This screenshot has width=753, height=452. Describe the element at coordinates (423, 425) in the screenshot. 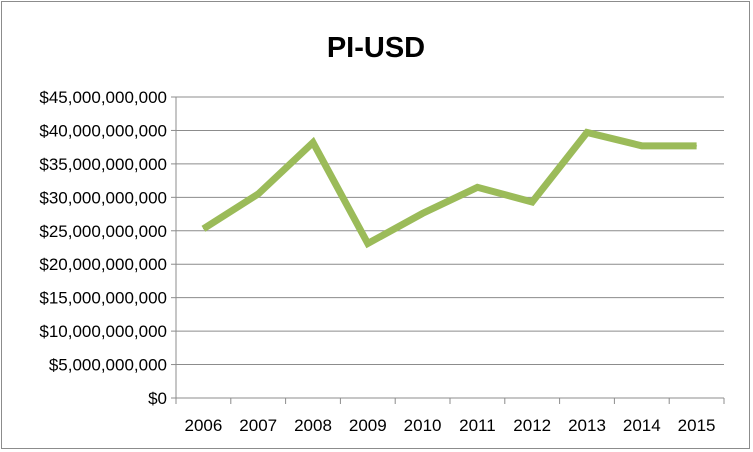

I see `x-tick-label: 2010` at that location.